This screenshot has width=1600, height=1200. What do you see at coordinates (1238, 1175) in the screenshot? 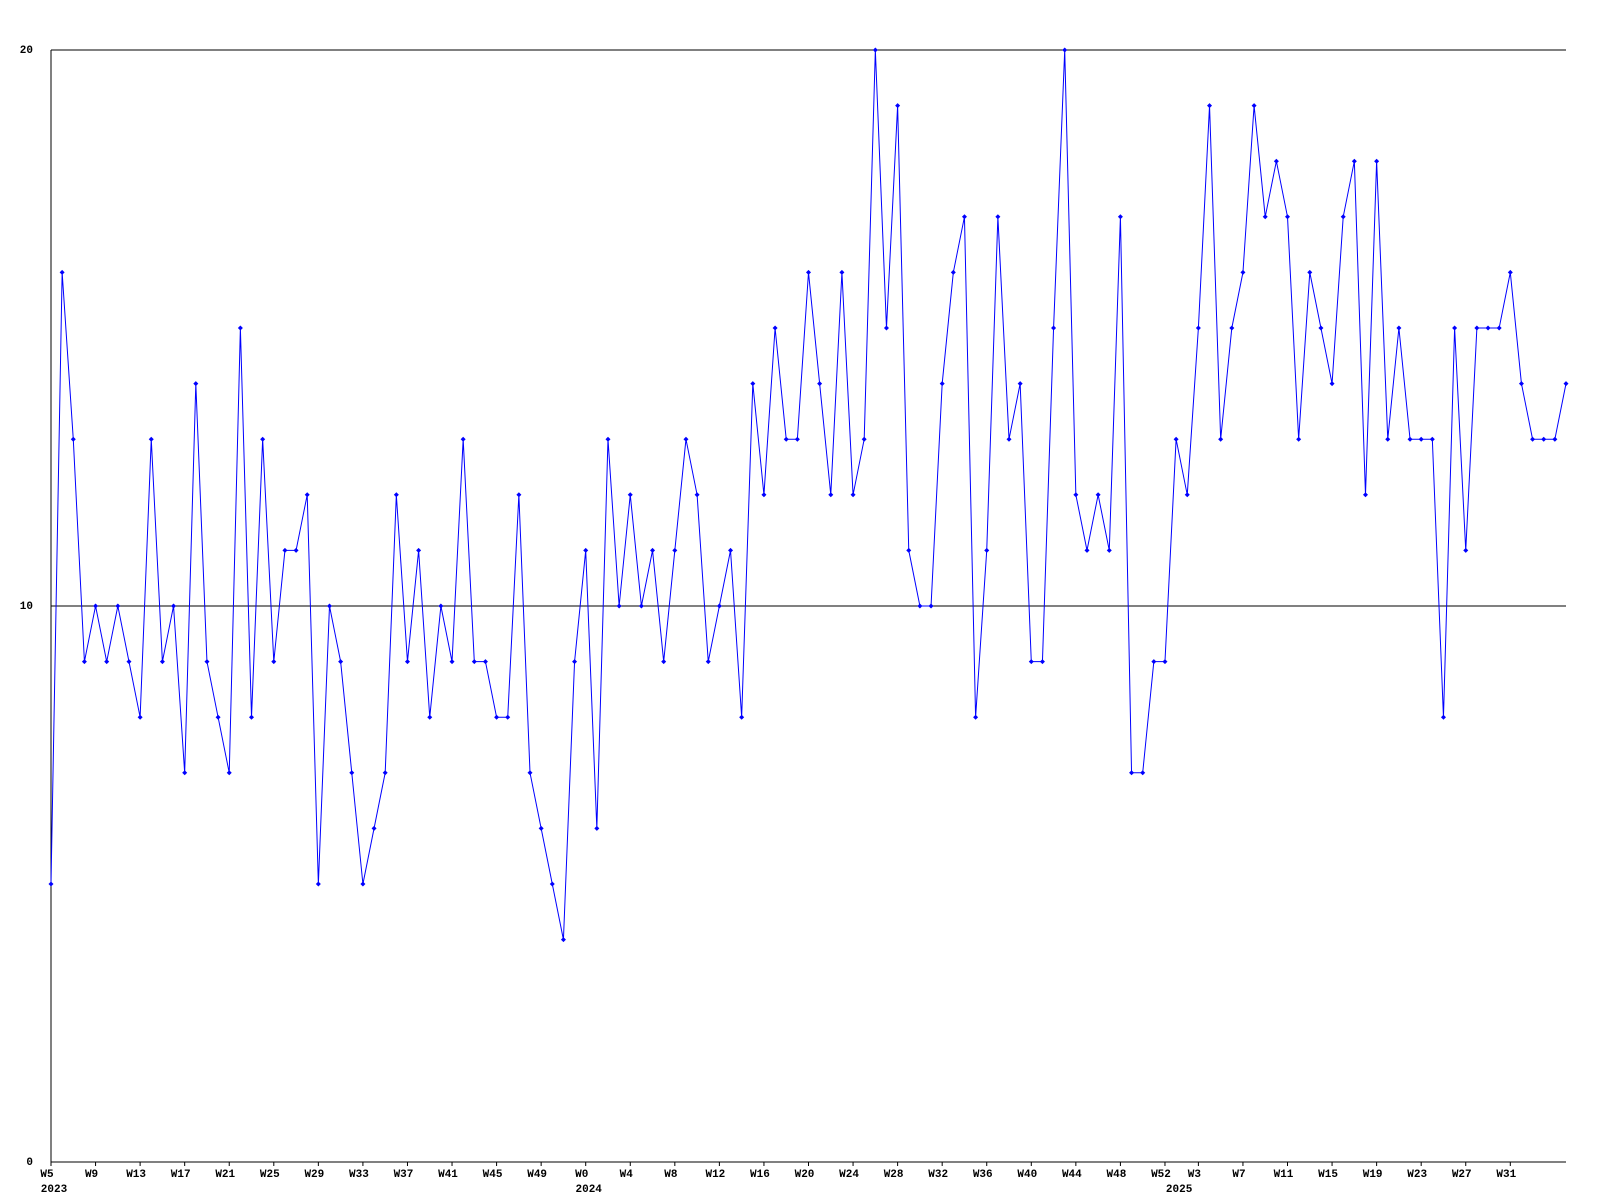
I see `x-tick-label: W7` at bounding box center [1238, 1175].